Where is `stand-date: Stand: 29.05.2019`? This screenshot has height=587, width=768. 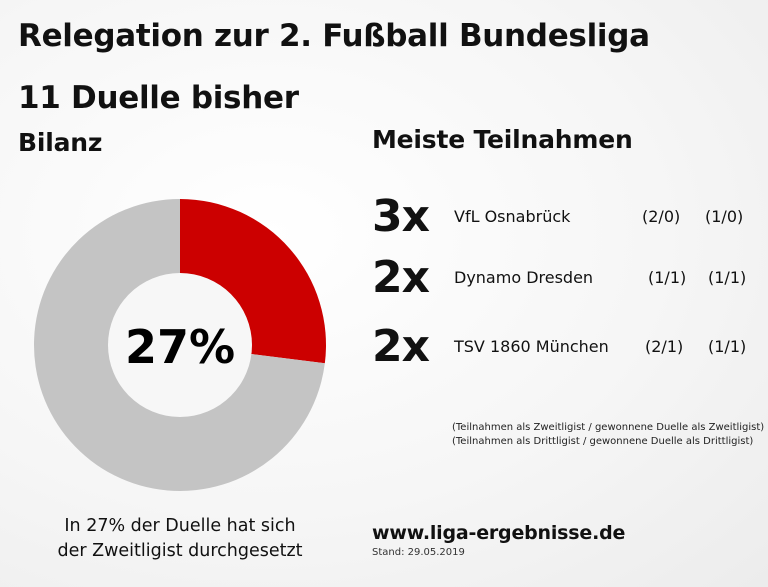 stand-date: Stand: 29.05.2019 is located at coordinates (418, 552).